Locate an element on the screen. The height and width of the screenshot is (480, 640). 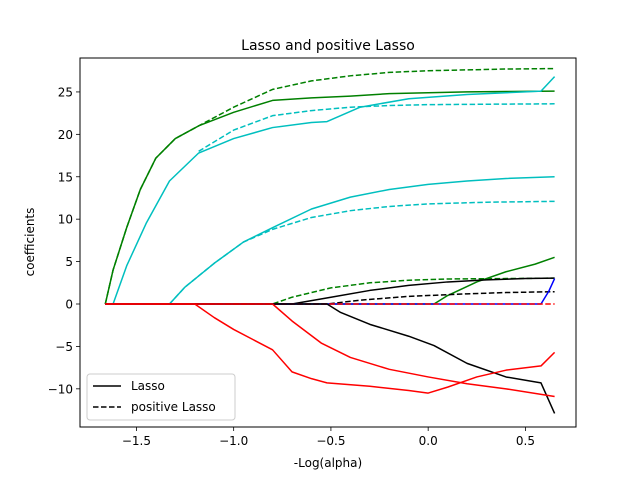
y-tick-label: 20 is located at coordinates (65, 135).